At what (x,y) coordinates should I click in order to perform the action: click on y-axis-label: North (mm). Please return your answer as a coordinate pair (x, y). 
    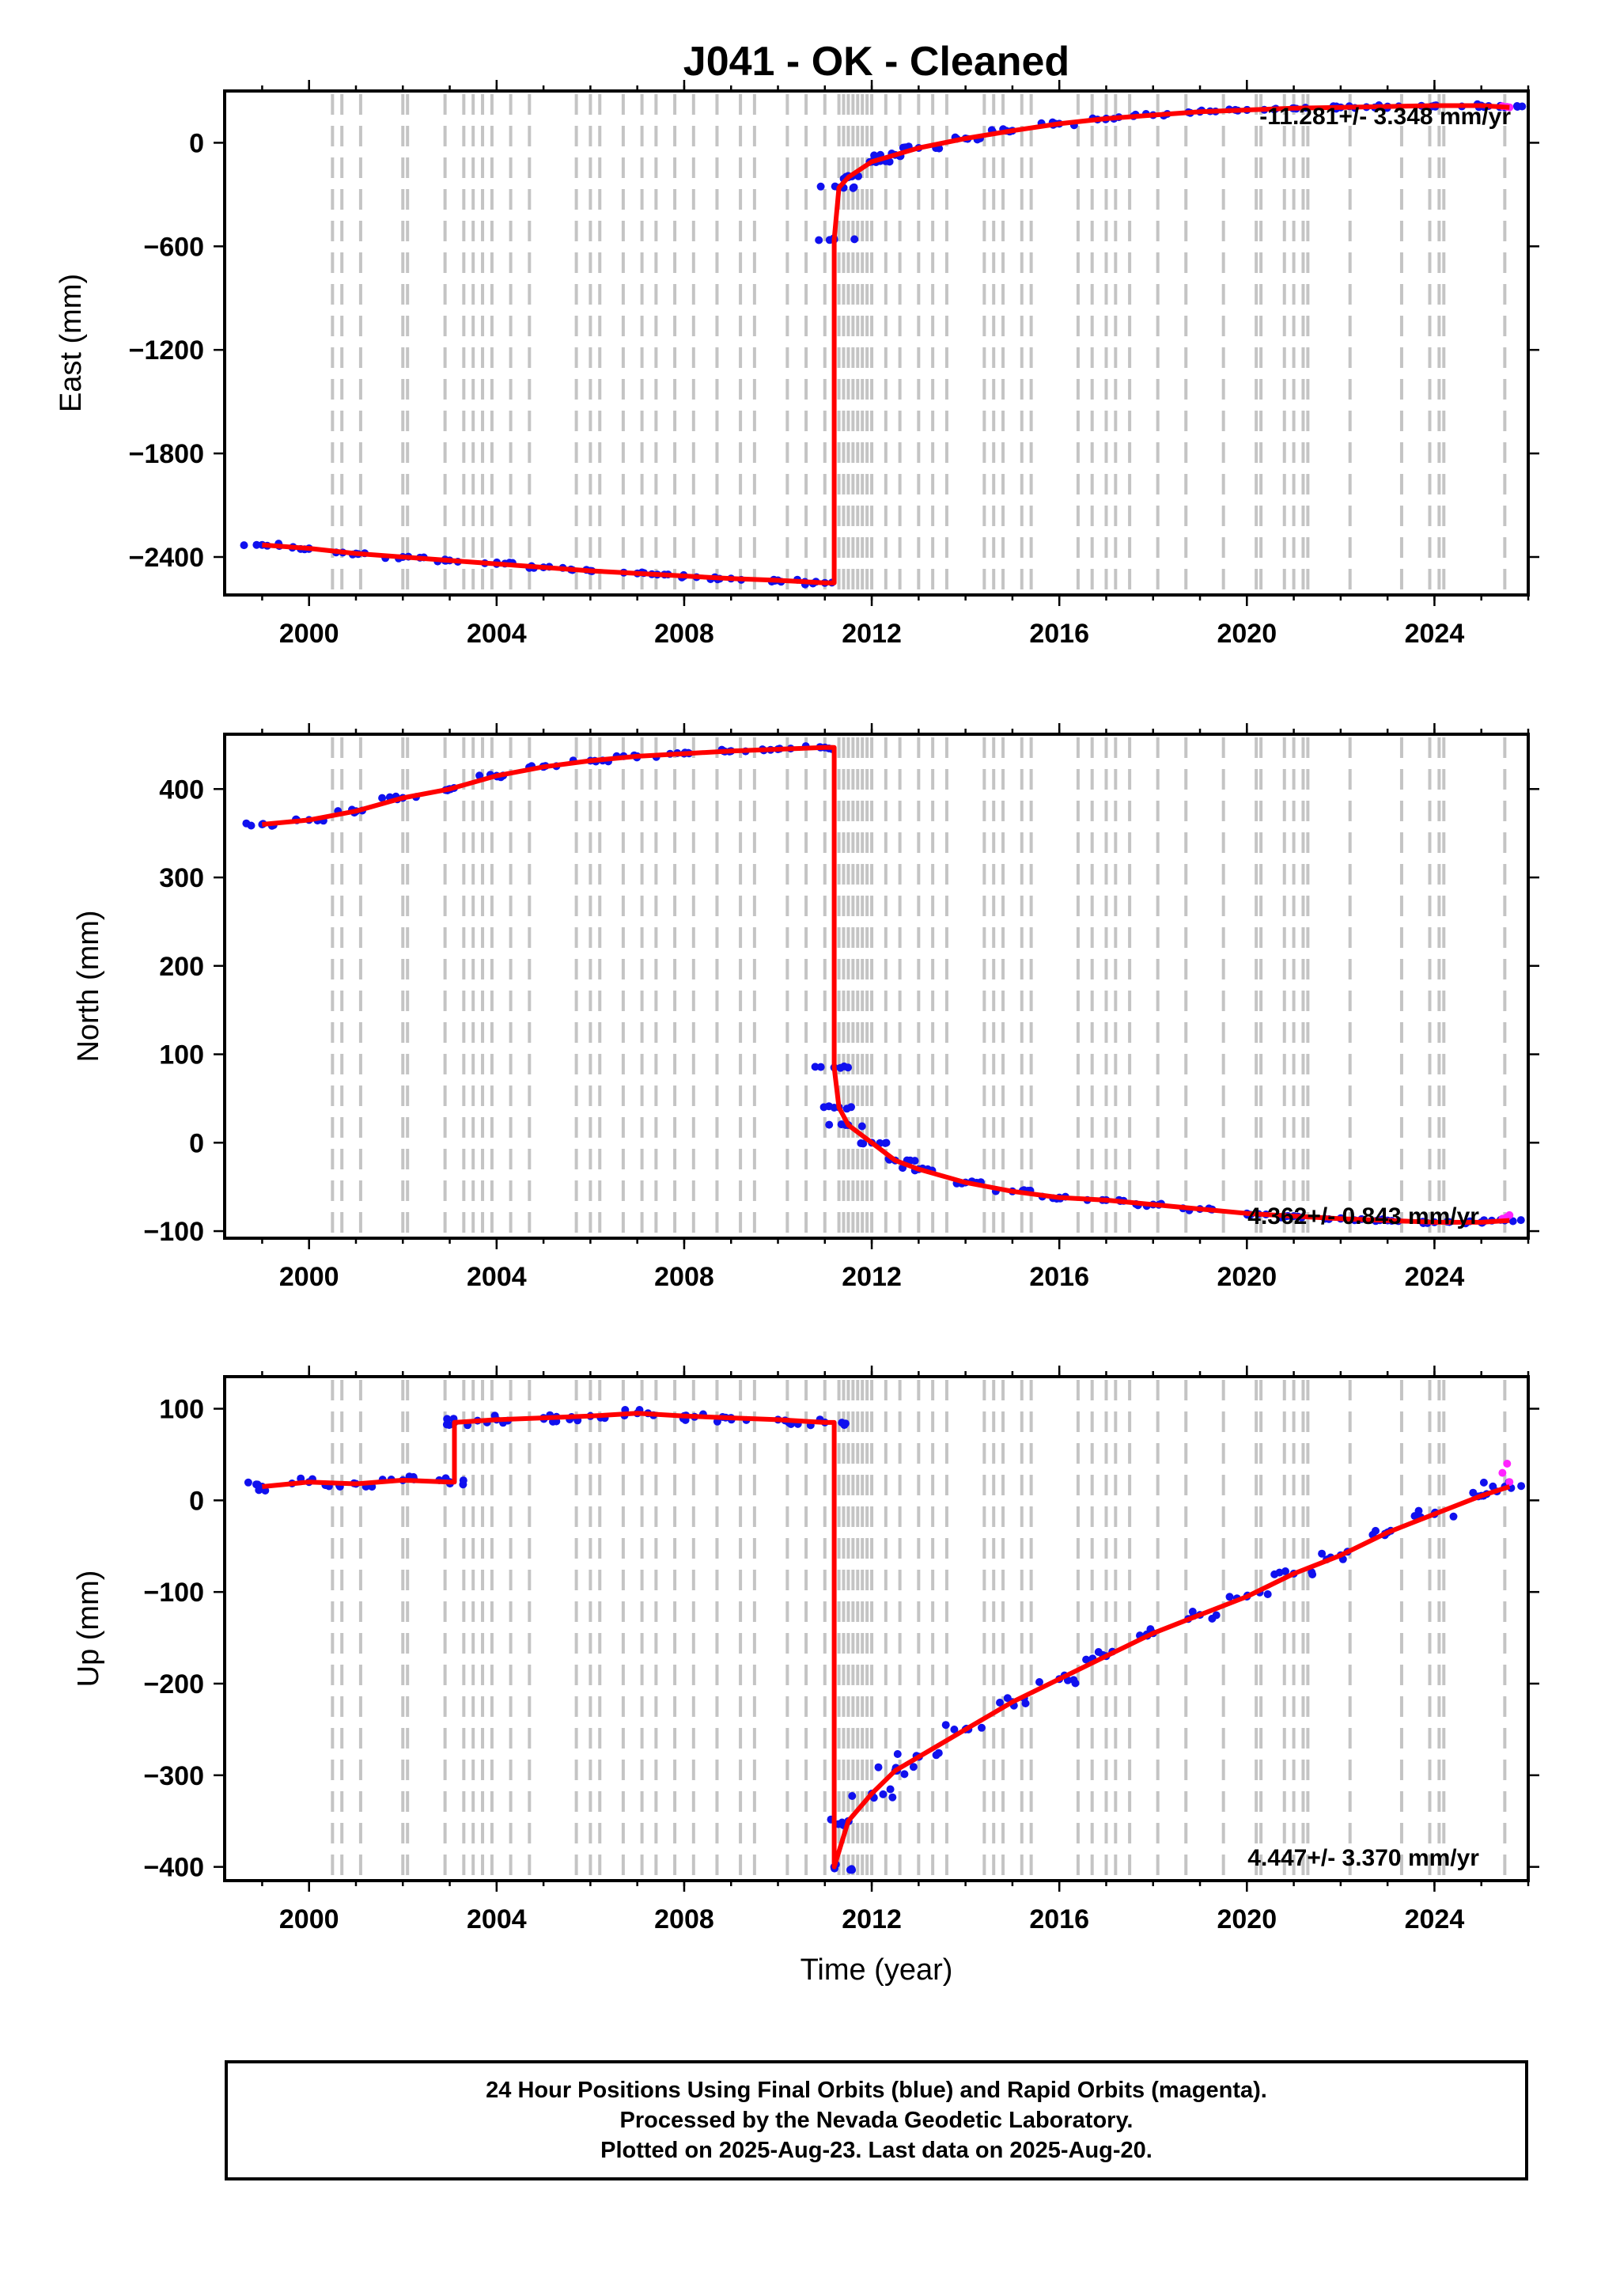
    Looking at the image, I should click on (88, 986).